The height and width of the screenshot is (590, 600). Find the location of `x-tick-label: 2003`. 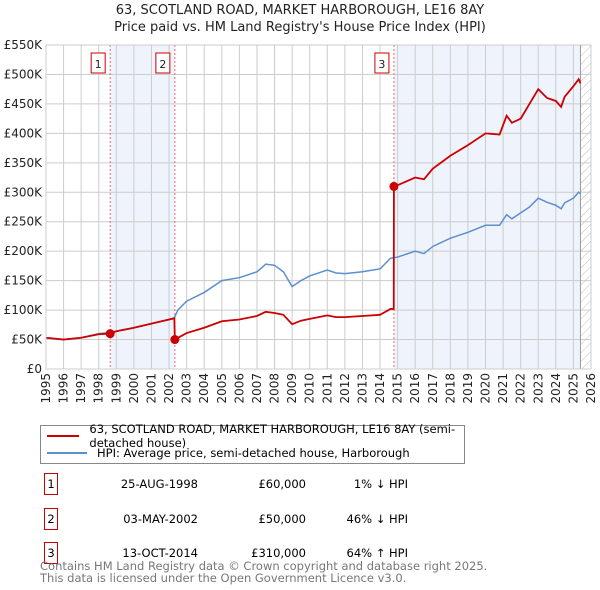

x-tick-label: 2003 is located at coordinates (187, 388).